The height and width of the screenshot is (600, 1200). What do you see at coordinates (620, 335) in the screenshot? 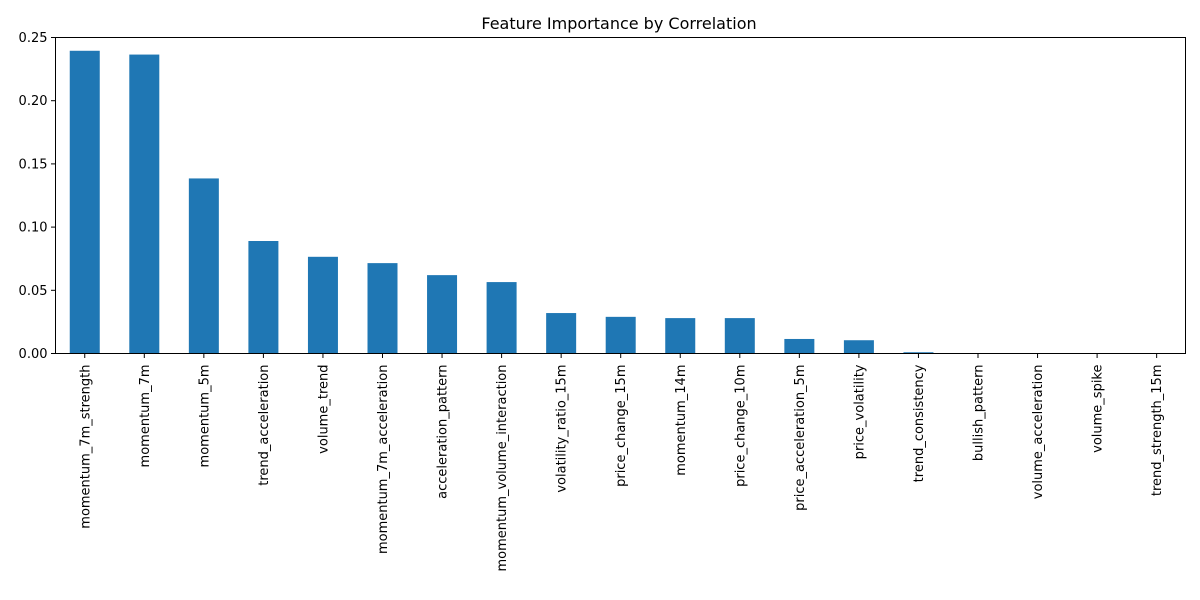
I see `bar-price-change-15m` at bounding box center [620, 335].